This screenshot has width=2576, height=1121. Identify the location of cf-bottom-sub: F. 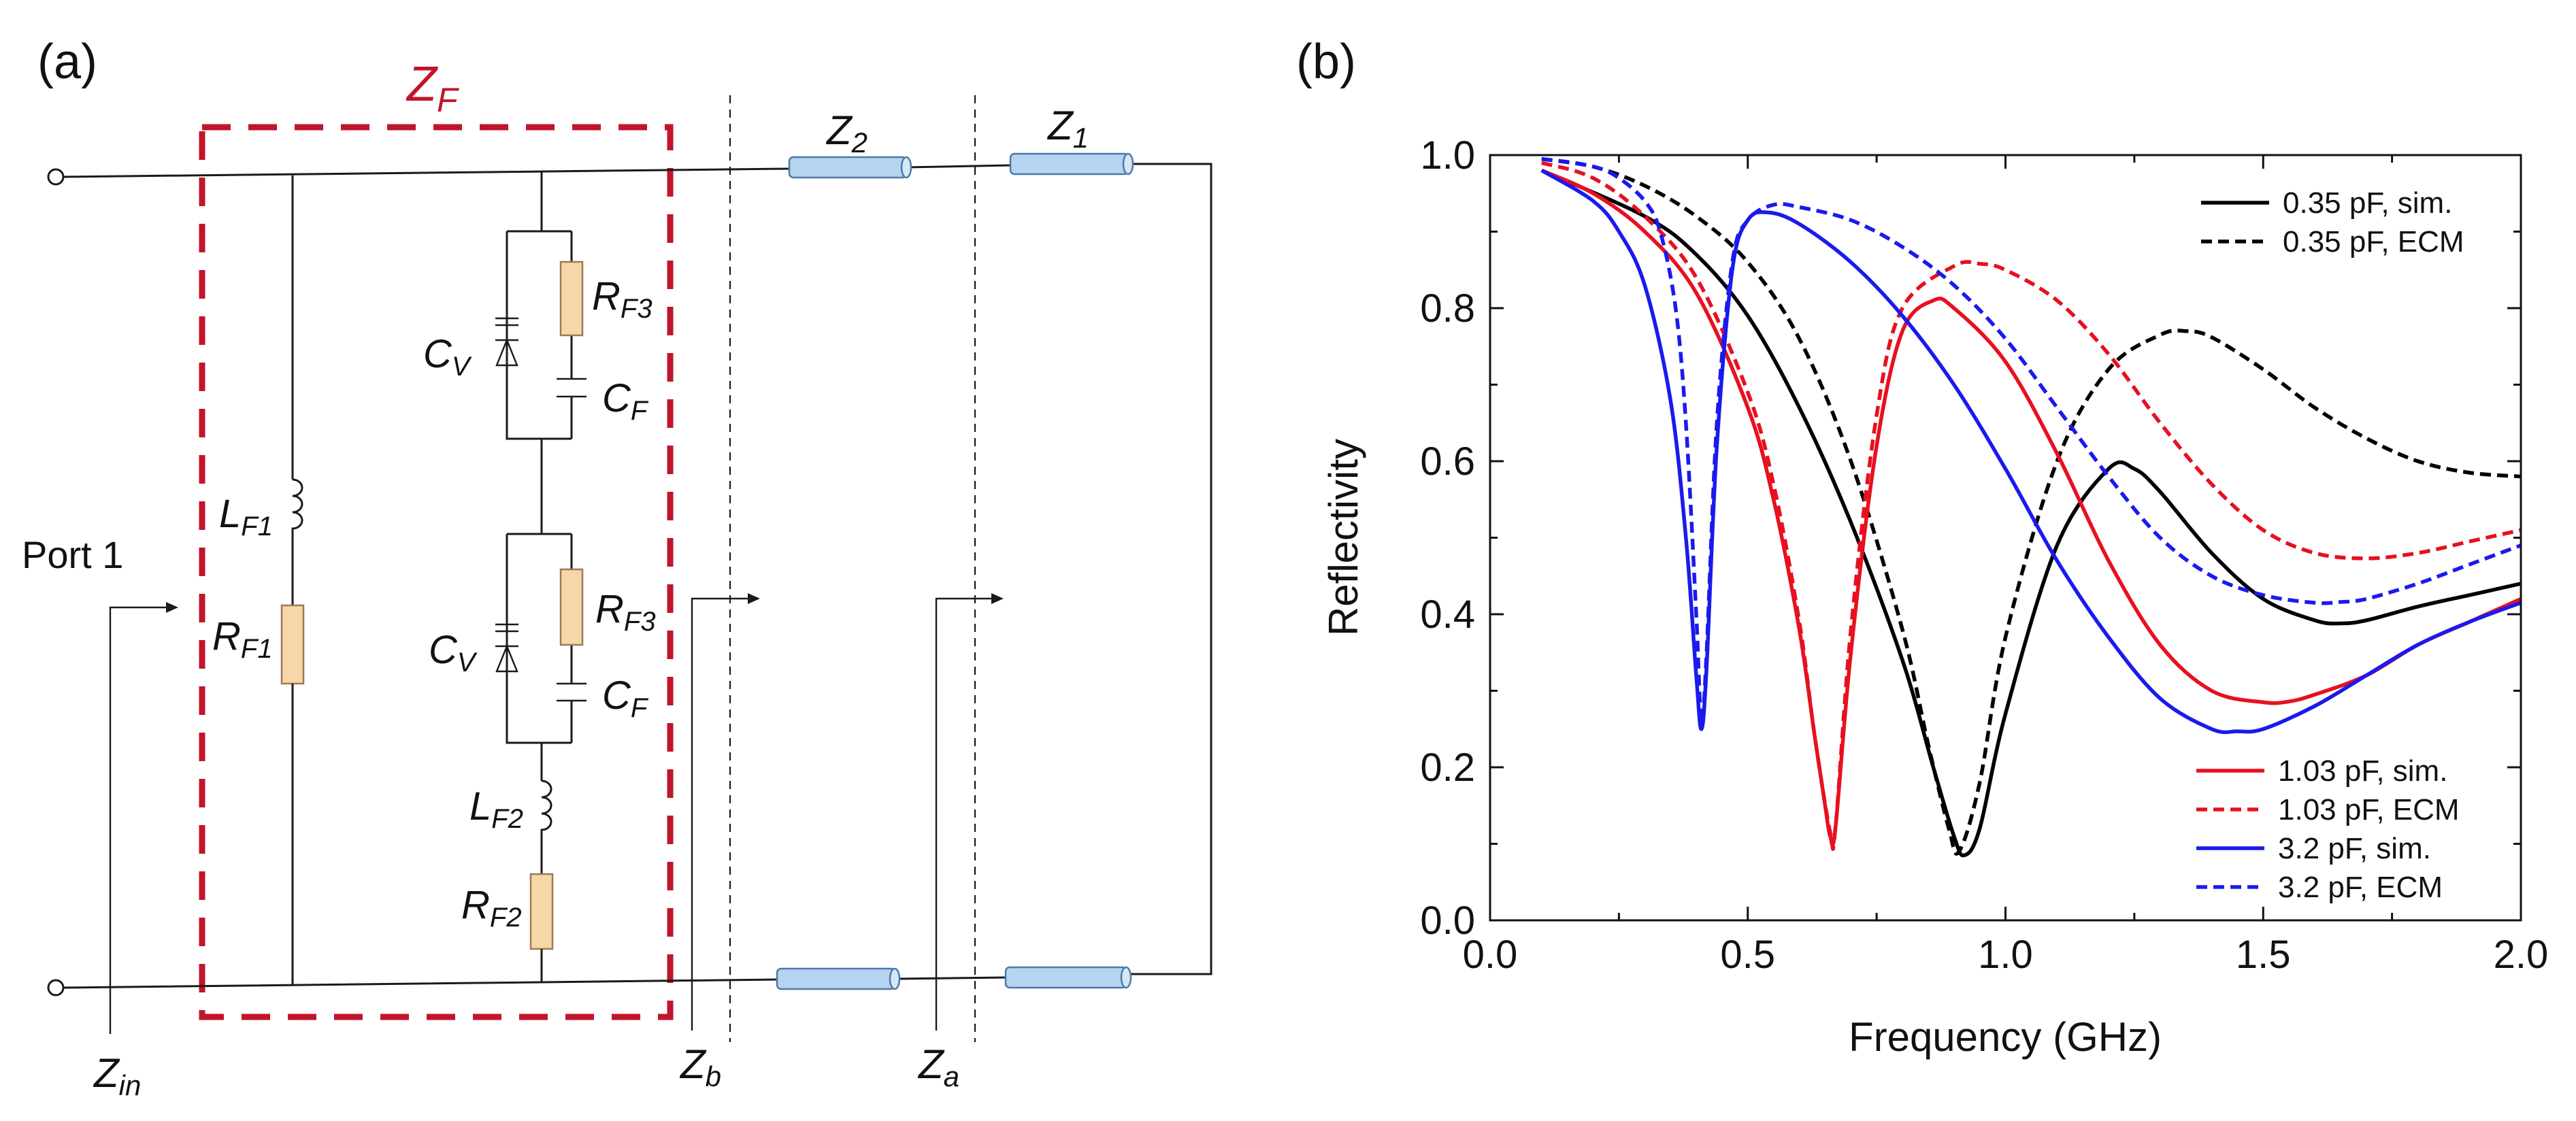
(640, 708).